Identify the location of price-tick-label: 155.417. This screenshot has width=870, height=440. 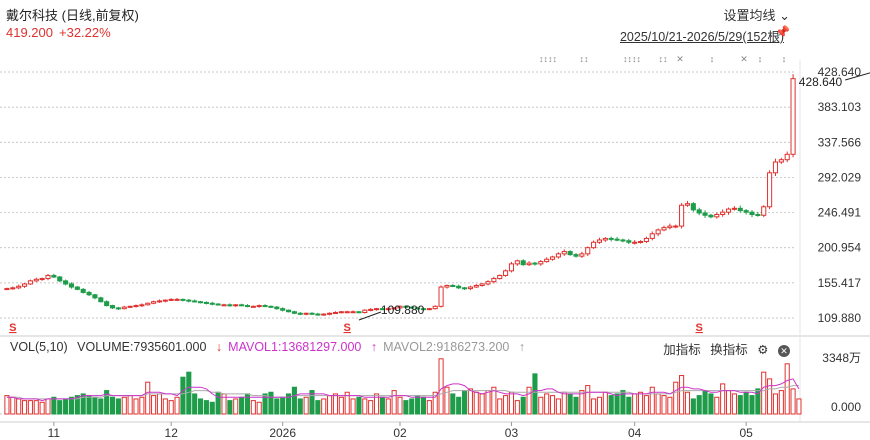
(840, 283).